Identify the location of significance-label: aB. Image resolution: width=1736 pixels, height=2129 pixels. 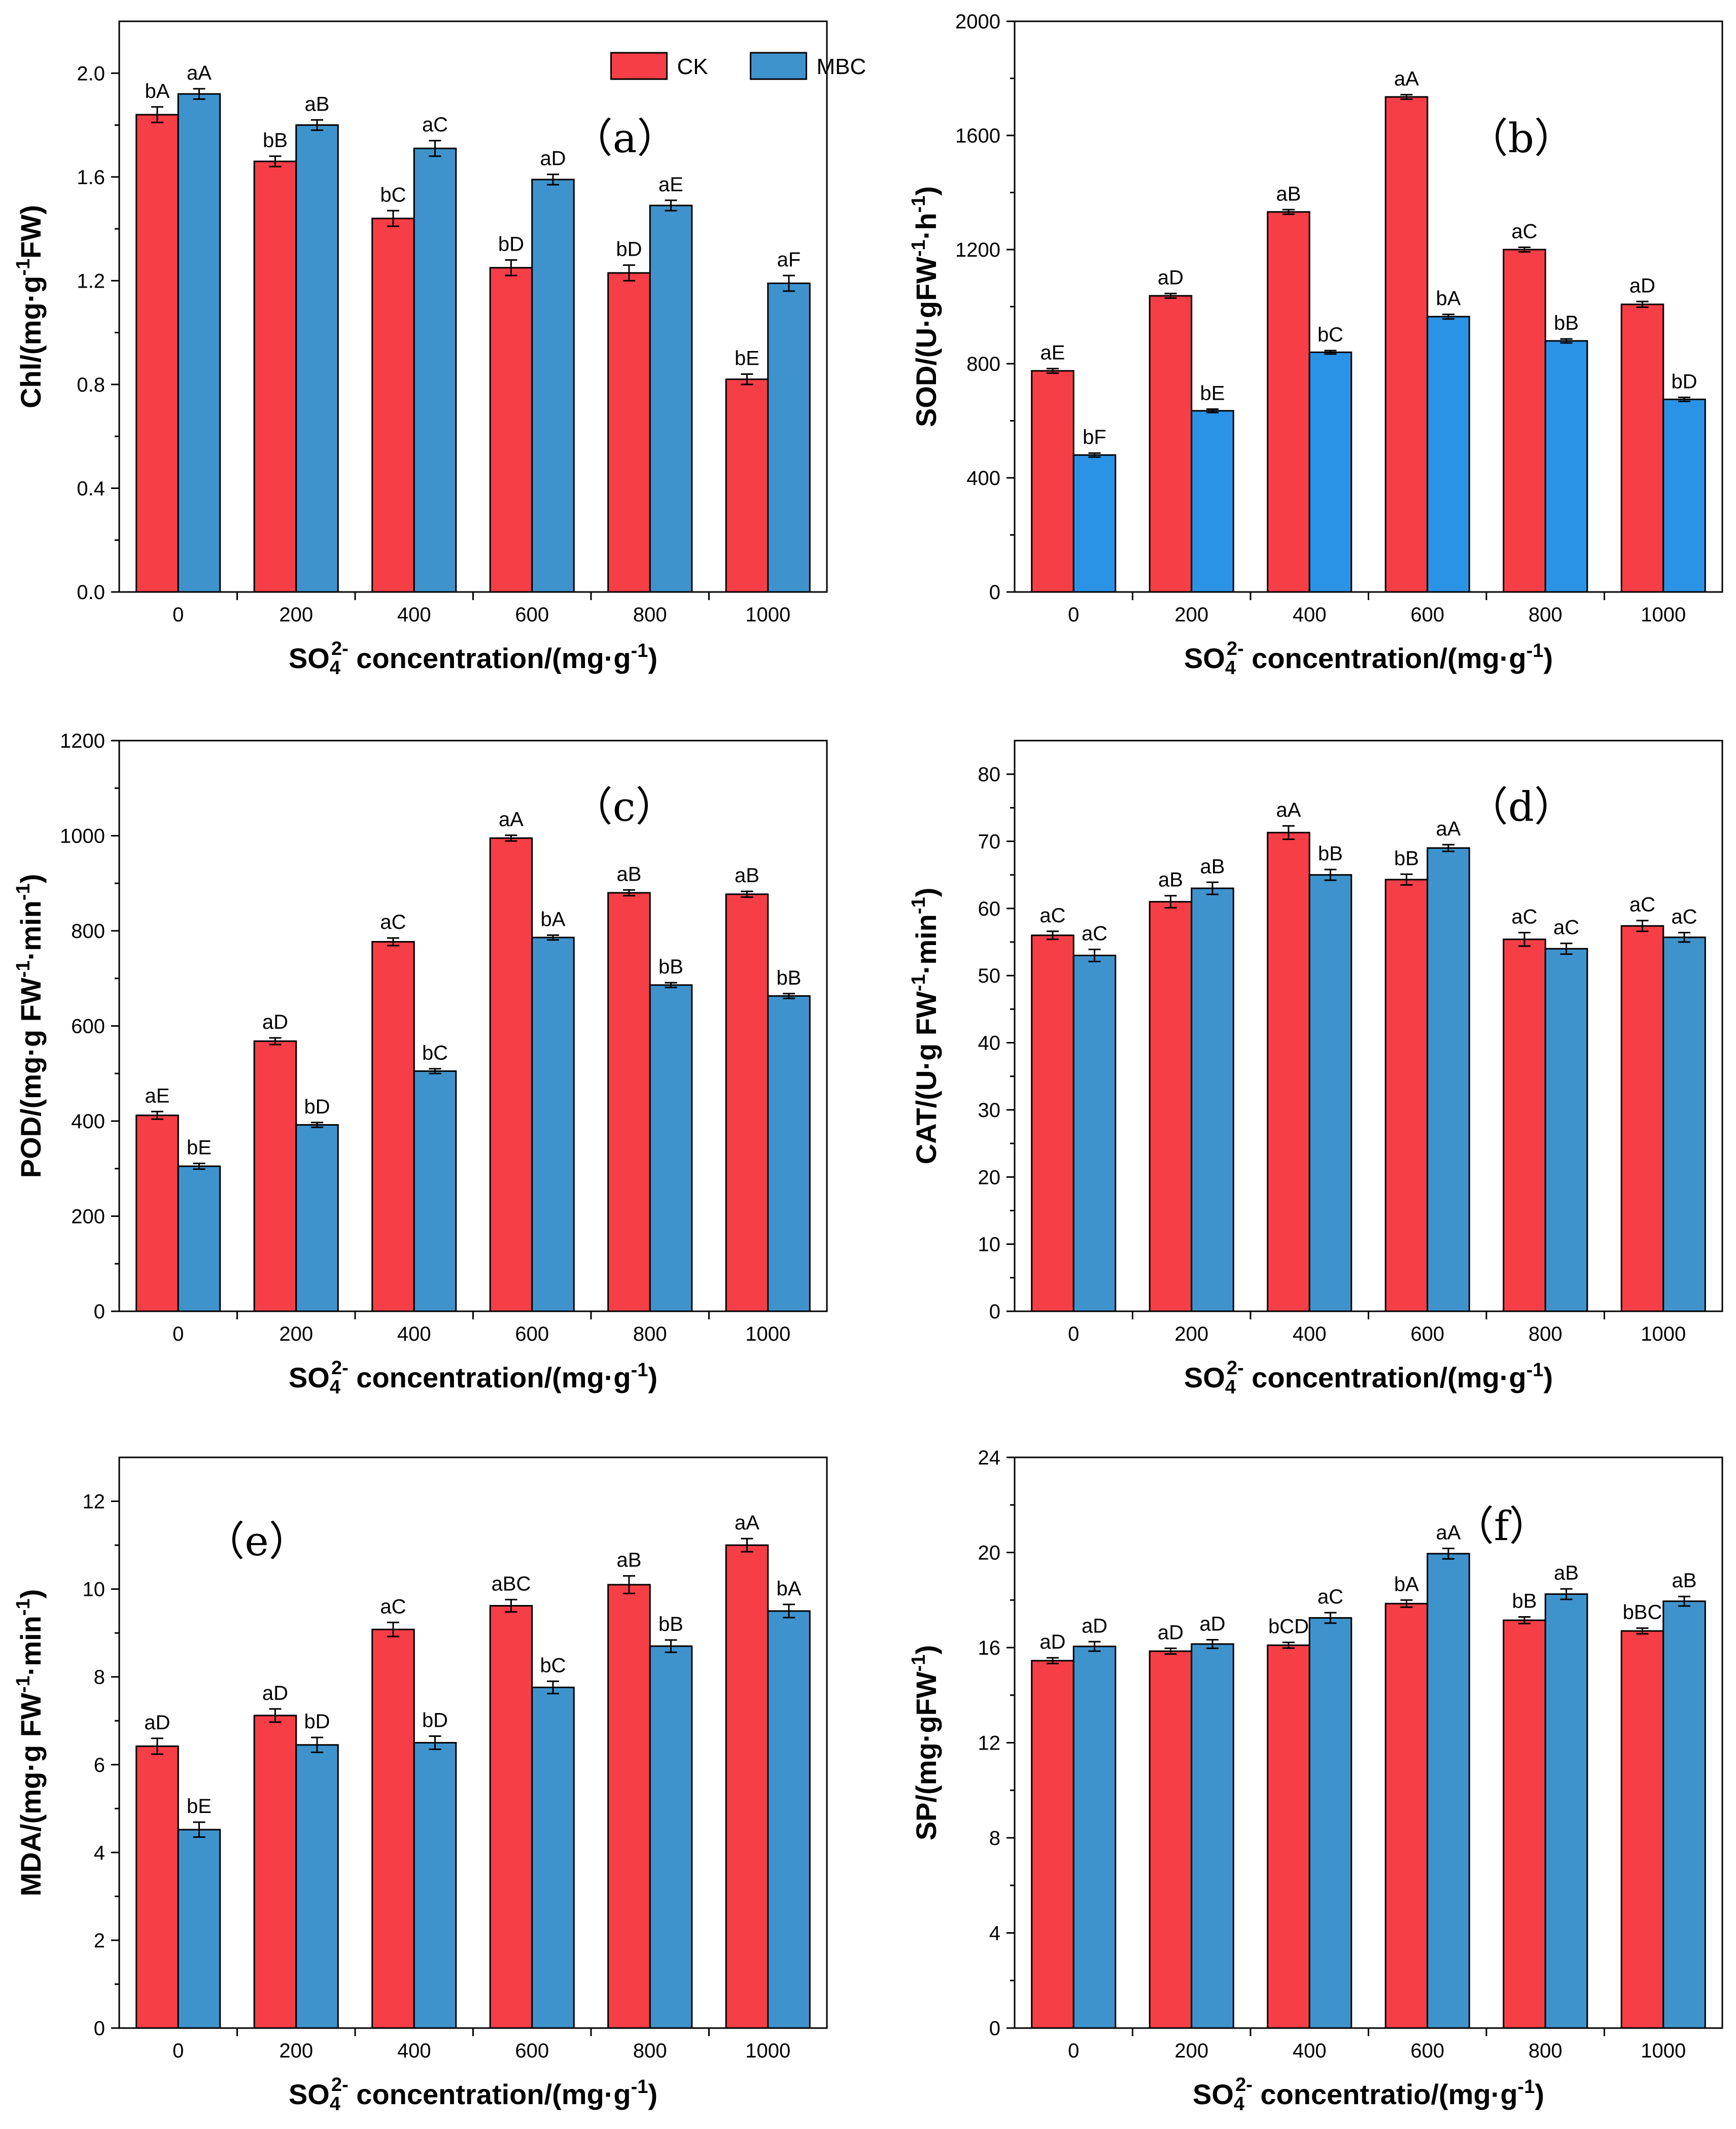
(1684, 1581).